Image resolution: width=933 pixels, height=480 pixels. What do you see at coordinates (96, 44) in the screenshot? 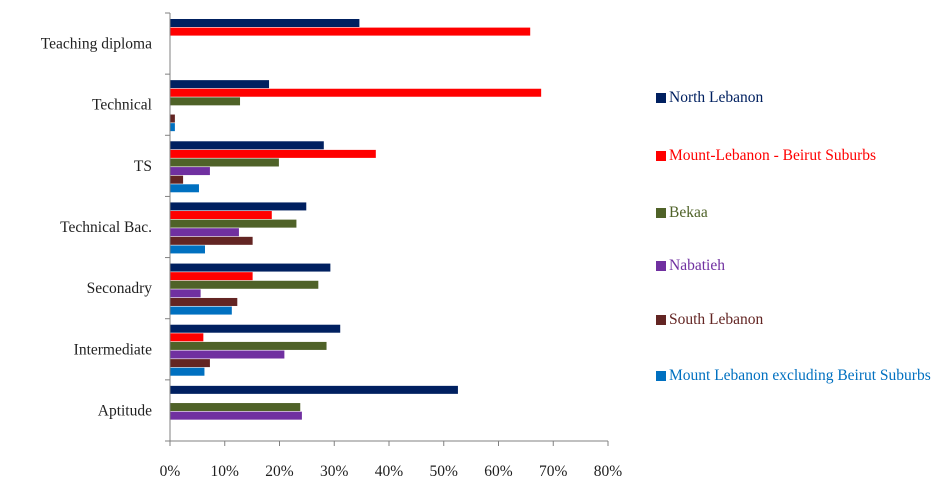
I see `category-label: Teaching diploma` at bounding box center [96, 44].